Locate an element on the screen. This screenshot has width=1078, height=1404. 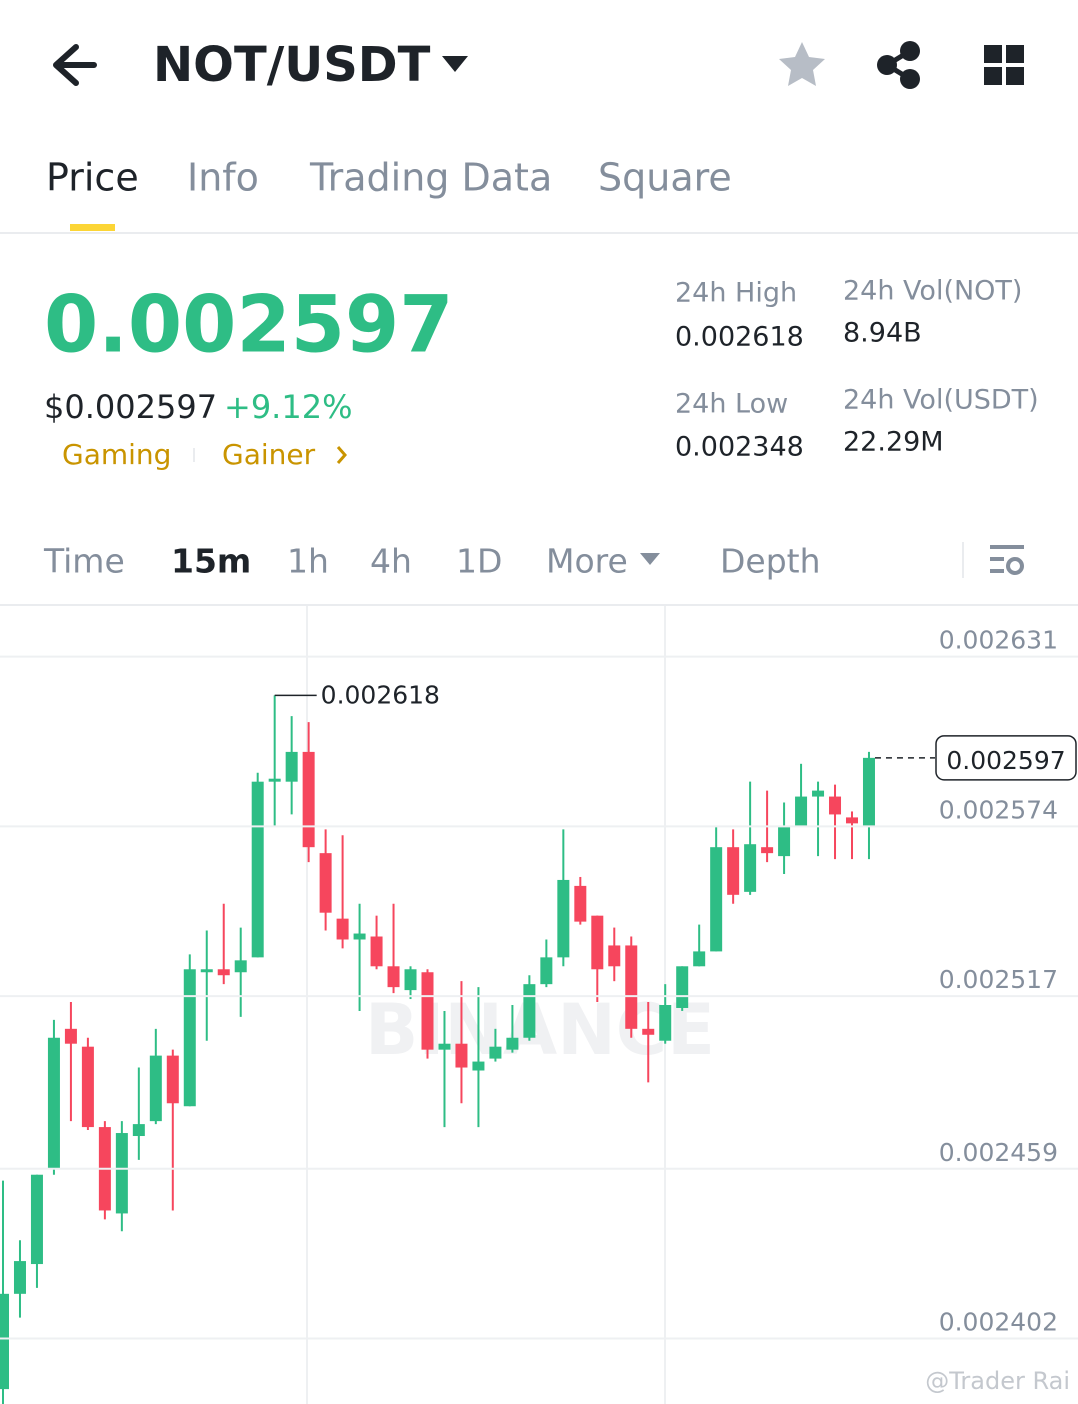
pair-title: NOT/USDT is located at coordinates (292, 65).